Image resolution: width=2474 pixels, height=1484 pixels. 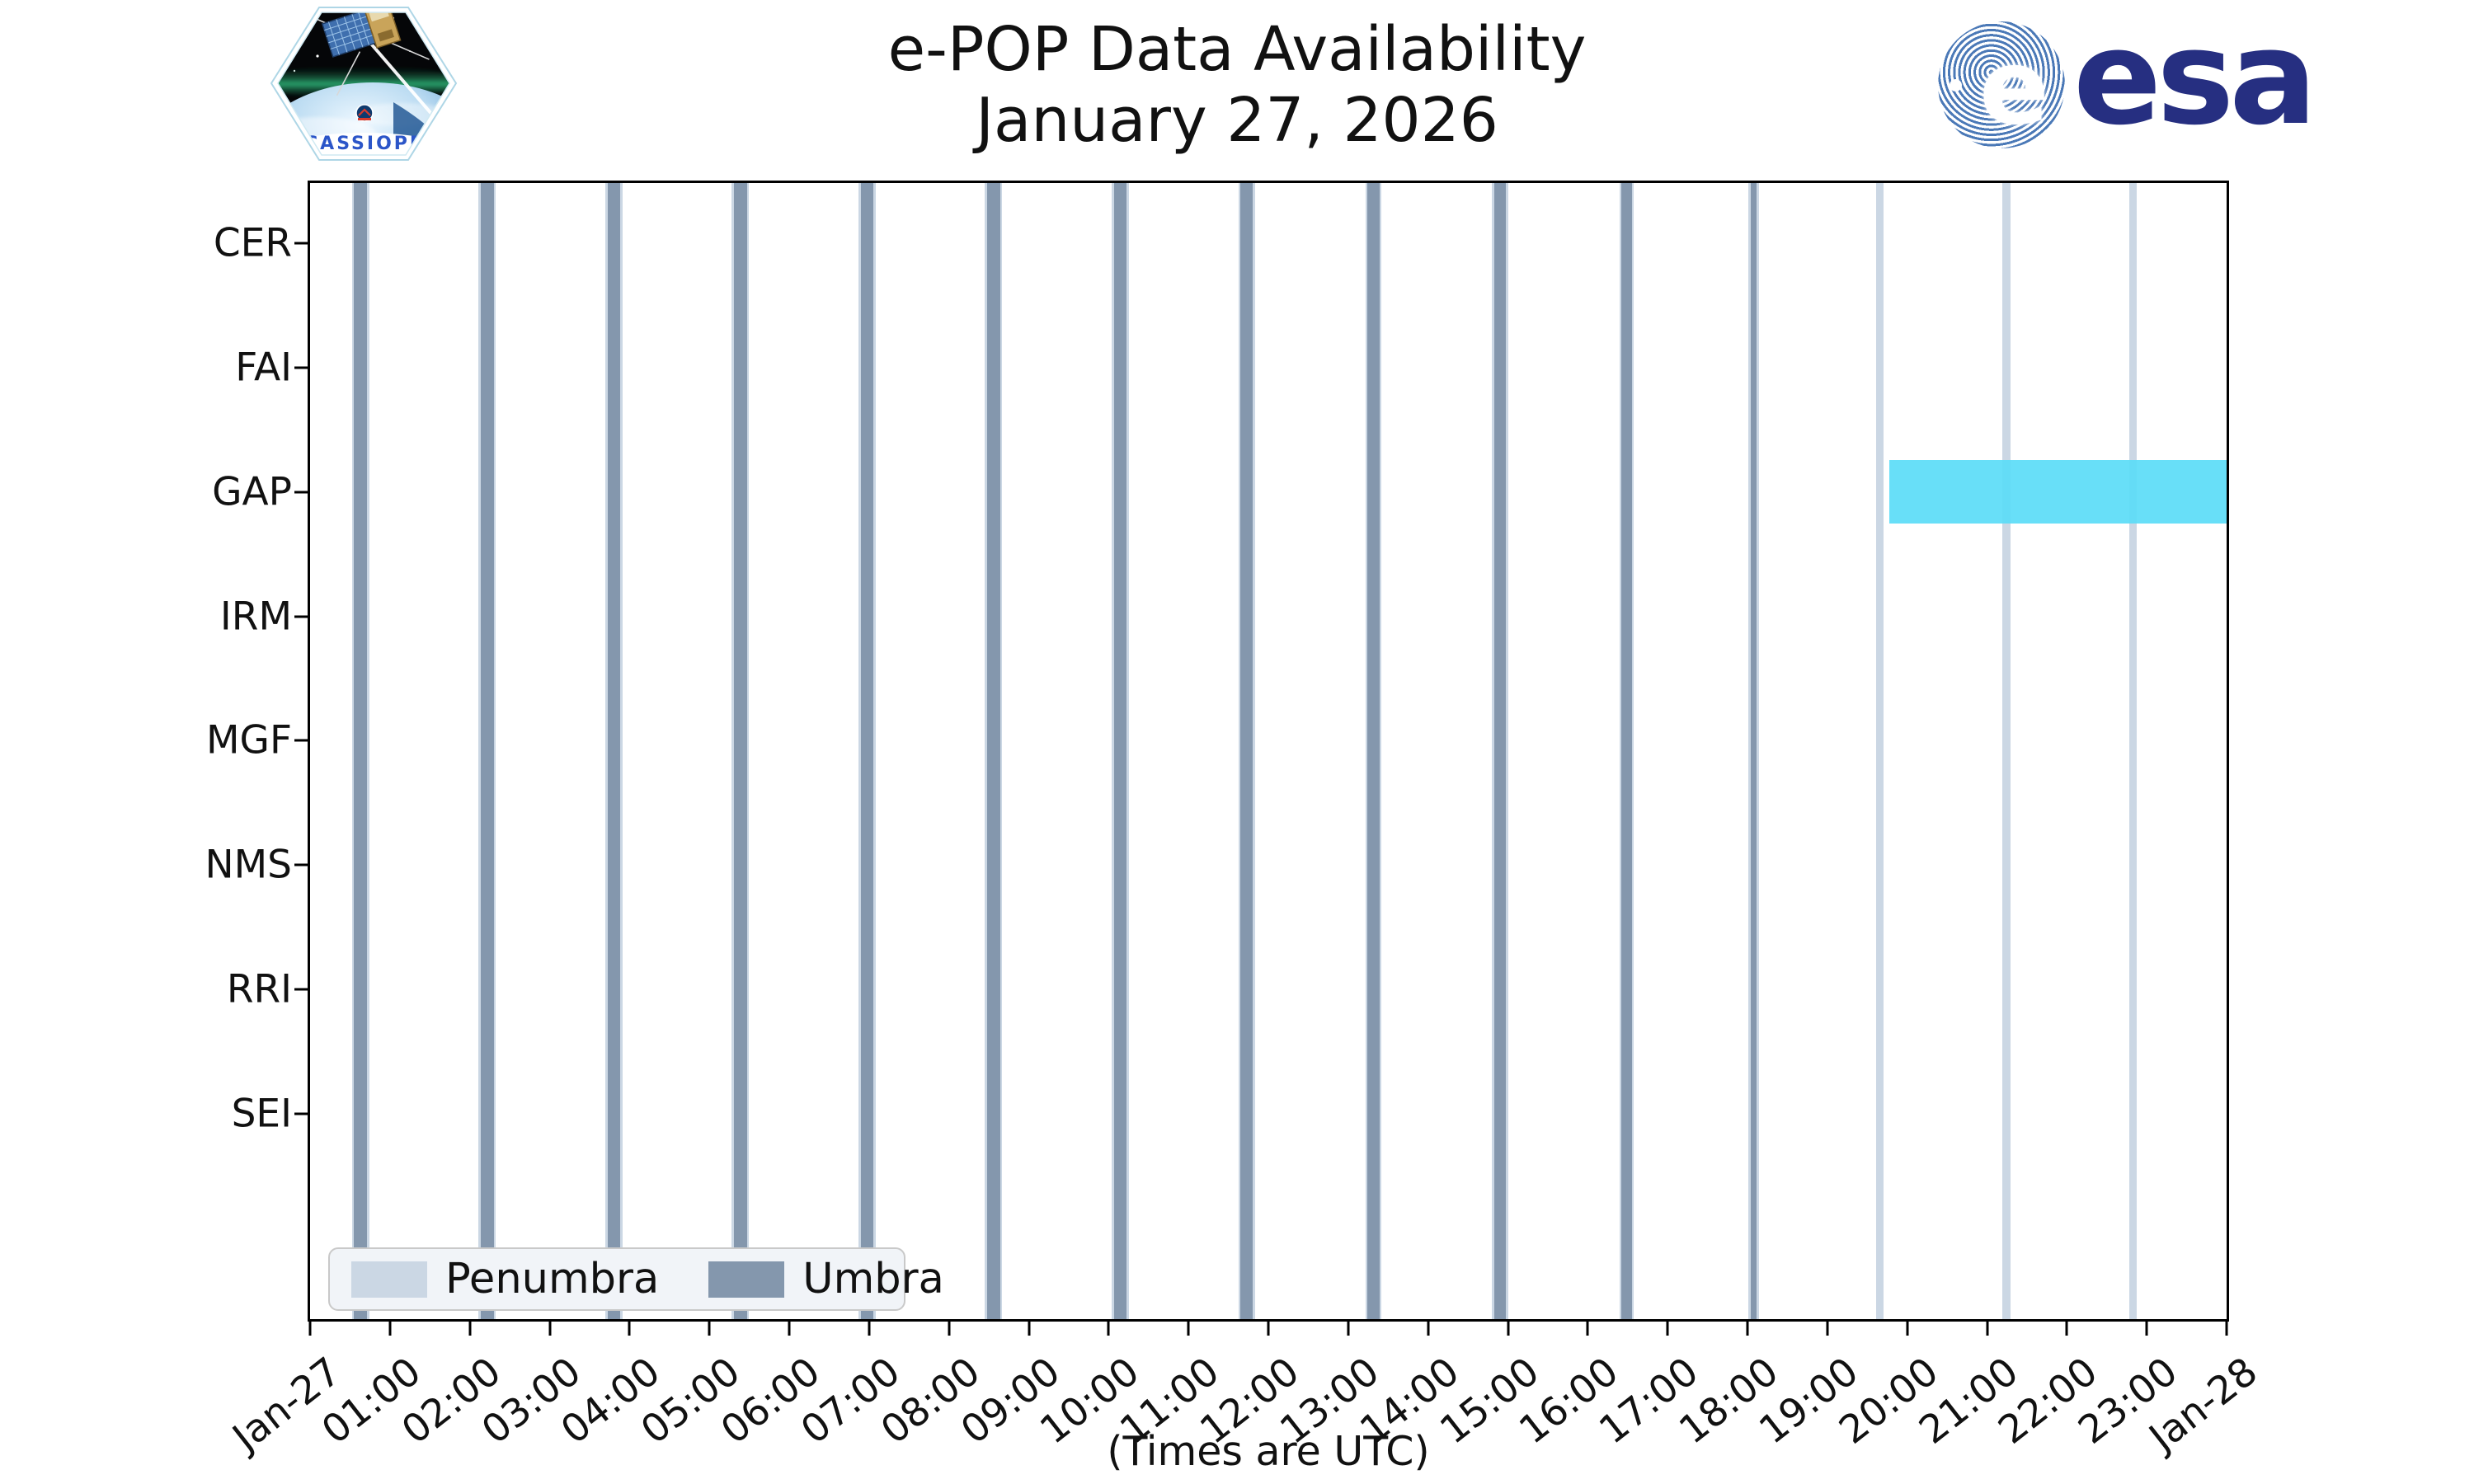 I want to click on chart-subtitle-date: January 27, 2026, so click(x=1237, y=120).